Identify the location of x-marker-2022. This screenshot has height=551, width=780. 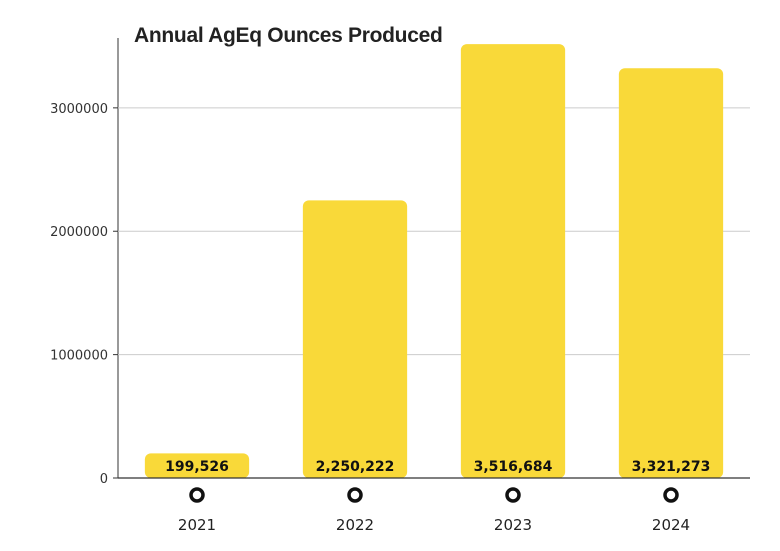
(355, 495).